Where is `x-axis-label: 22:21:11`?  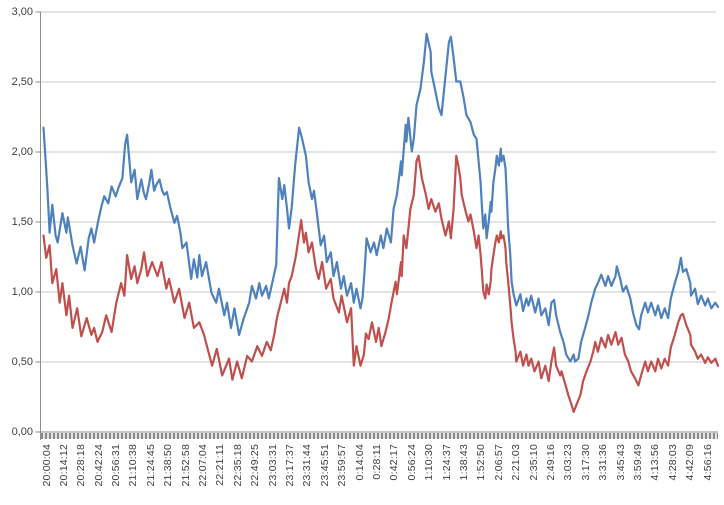 x-axis-label: 22:21:11 is located at coordinates (220, 465).